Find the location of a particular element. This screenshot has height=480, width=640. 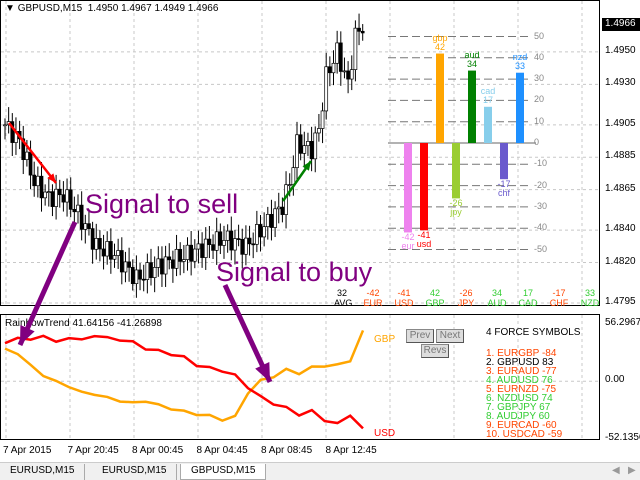

strength-axis-label: 30 is located at coordinates (539, 78).